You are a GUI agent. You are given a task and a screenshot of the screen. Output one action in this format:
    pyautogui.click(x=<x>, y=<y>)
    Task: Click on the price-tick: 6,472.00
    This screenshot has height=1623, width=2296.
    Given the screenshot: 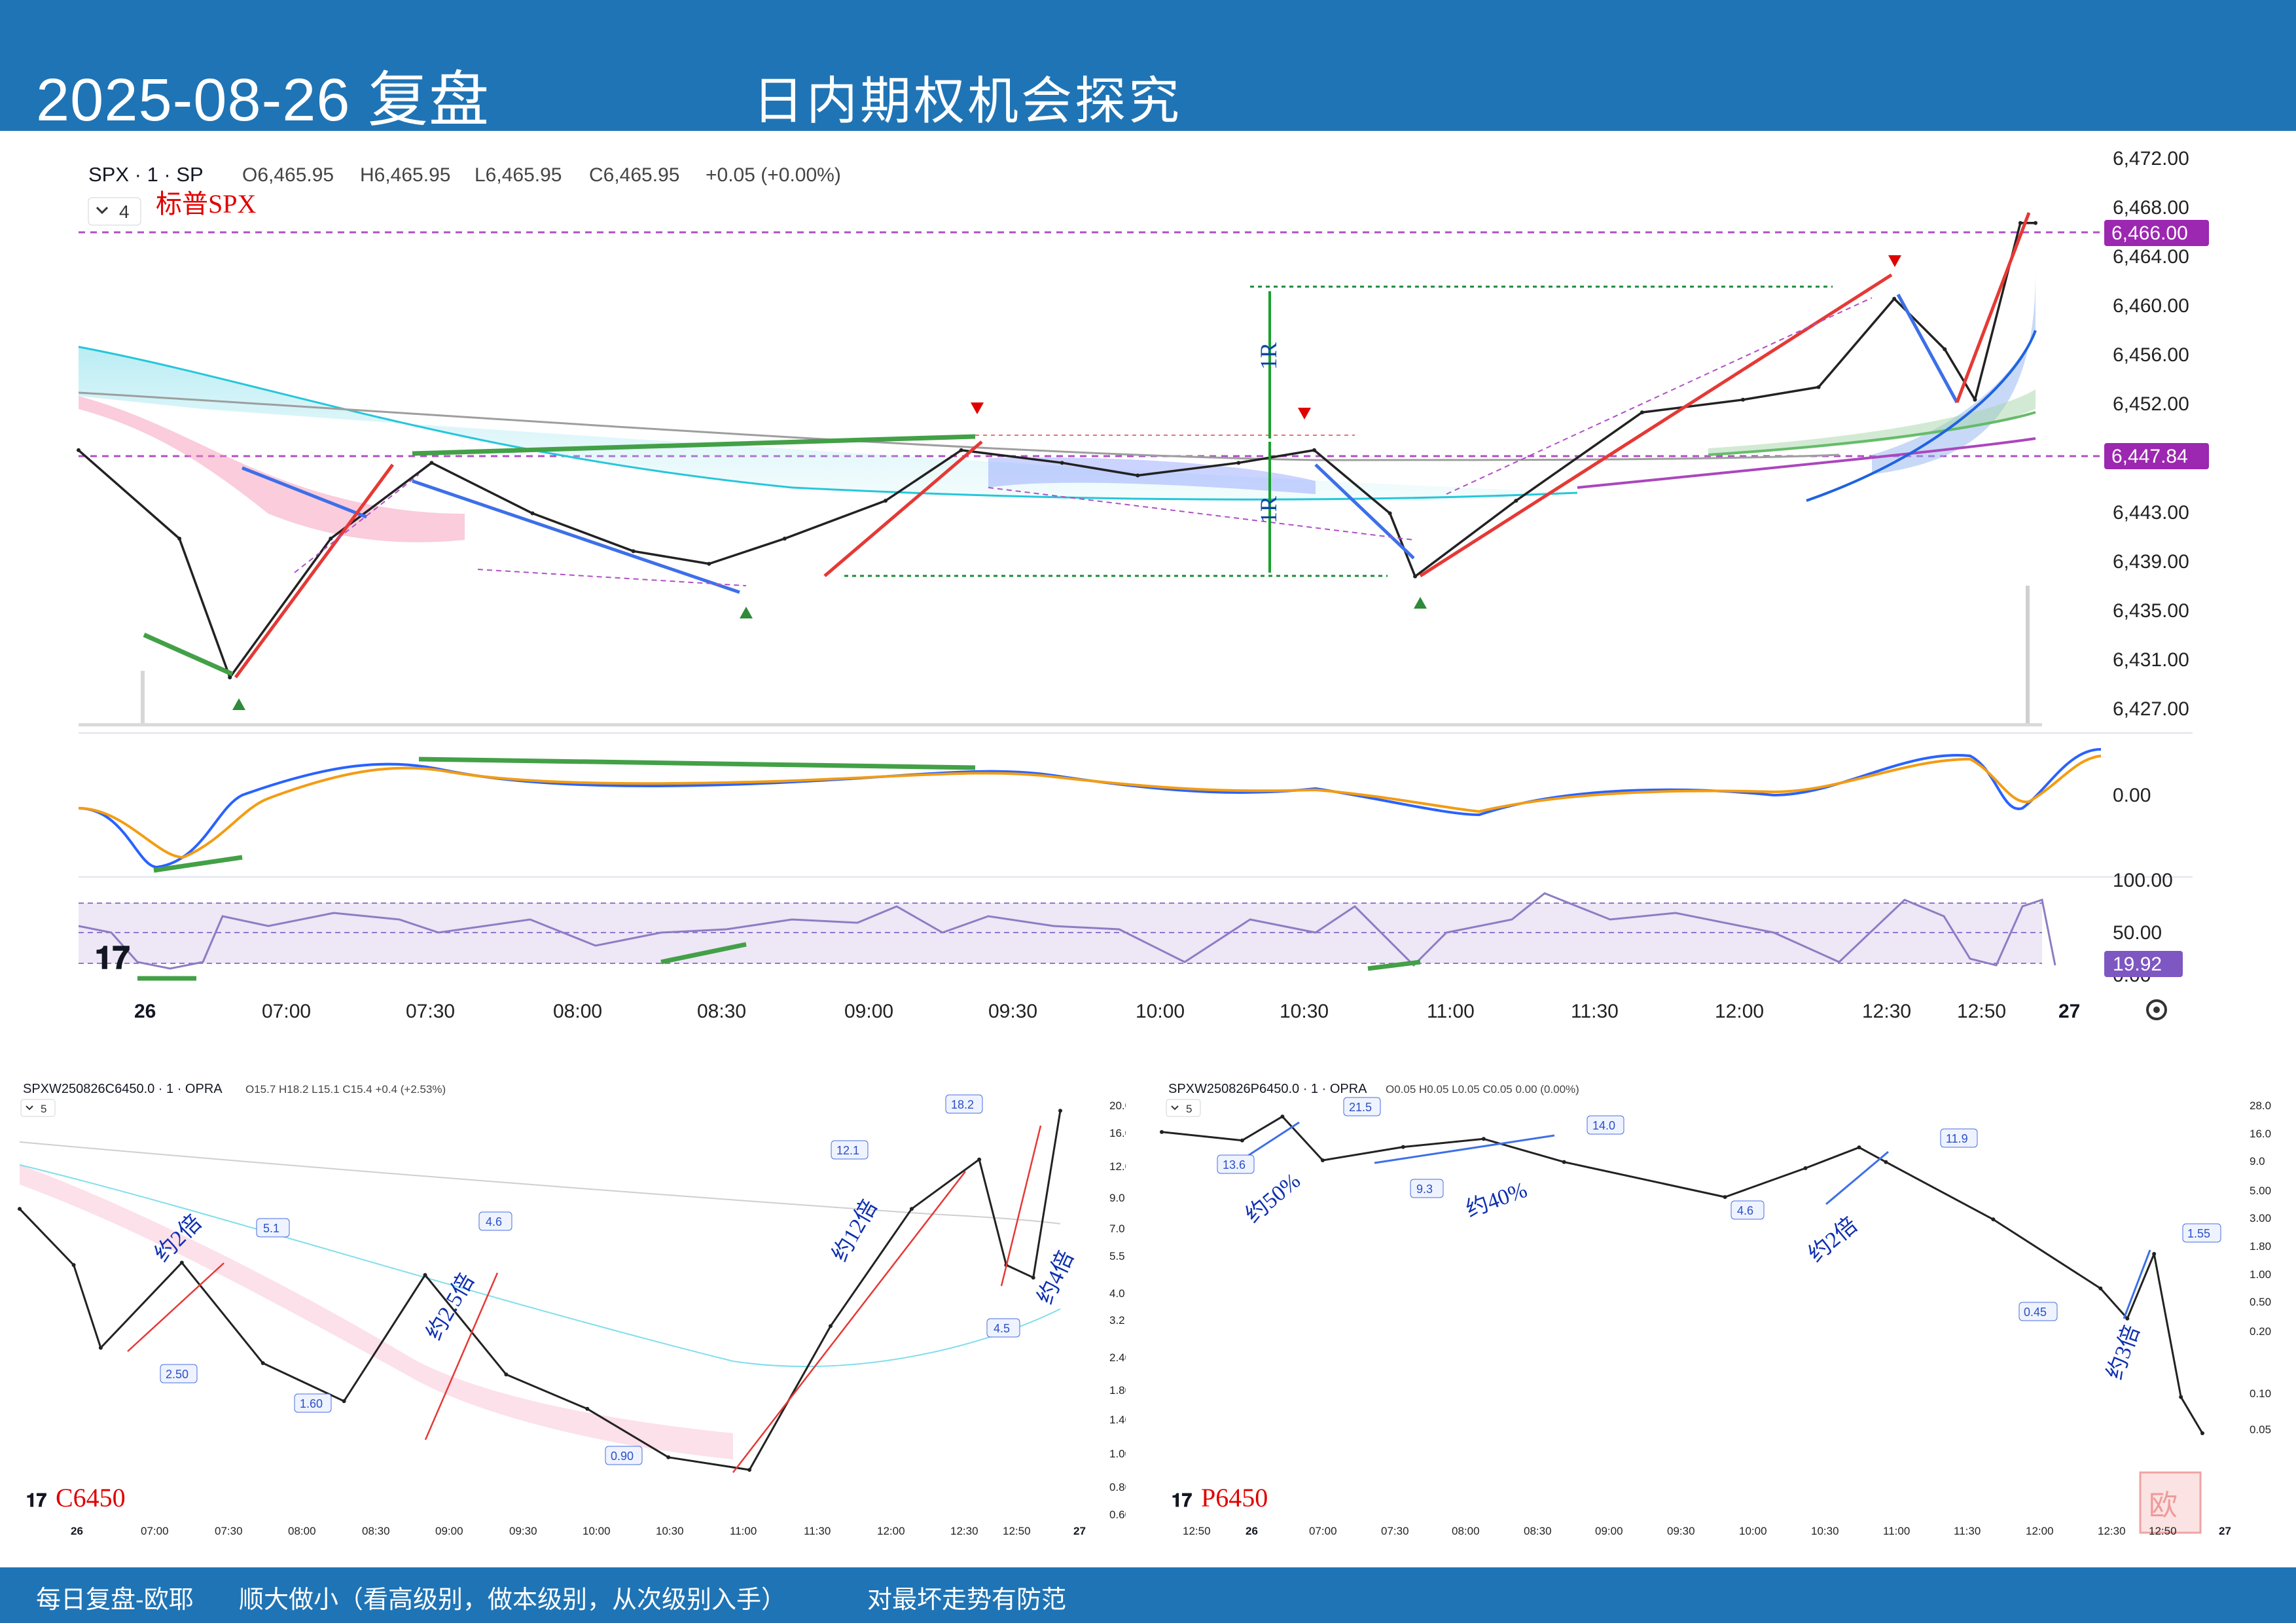 What is the action you would take?
    pyautogui.click(x=2151, y=158)
    